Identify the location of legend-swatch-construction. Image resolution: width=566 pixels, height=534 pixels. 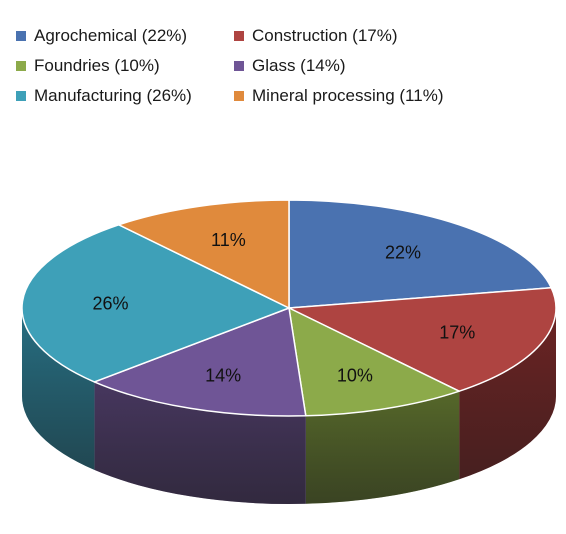
(239, 36).